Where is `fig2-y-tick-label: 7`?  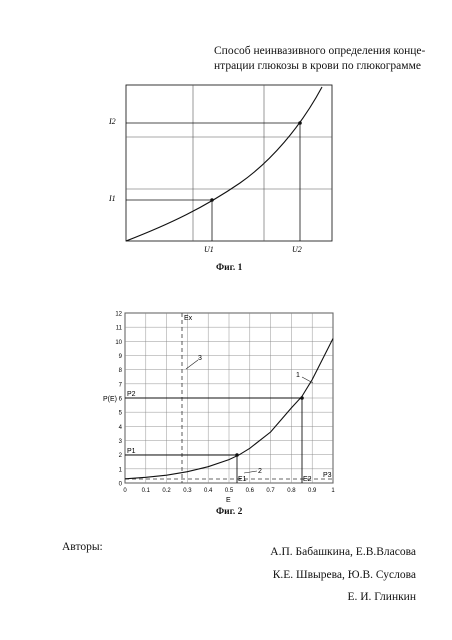
fig2-y-tick-label: 7 is located at coordinates (121, 385).